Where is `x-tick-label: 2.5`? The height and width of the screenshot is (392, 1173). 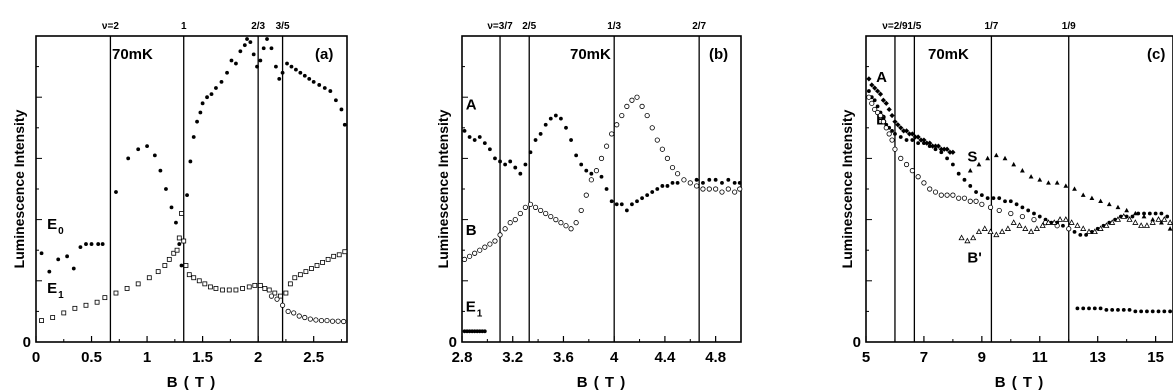 x-tick-label: 2.5 is located at coordinates (313, 357).